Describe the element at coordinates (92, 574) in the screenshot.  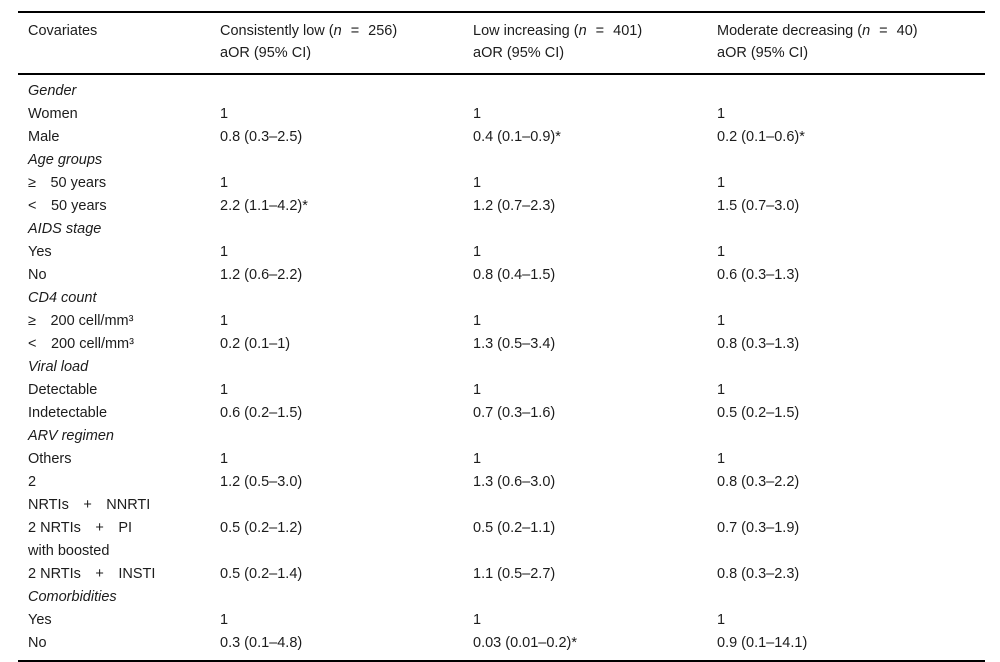
I see `row-label: 2 NRTIs + INSTI` at that location.